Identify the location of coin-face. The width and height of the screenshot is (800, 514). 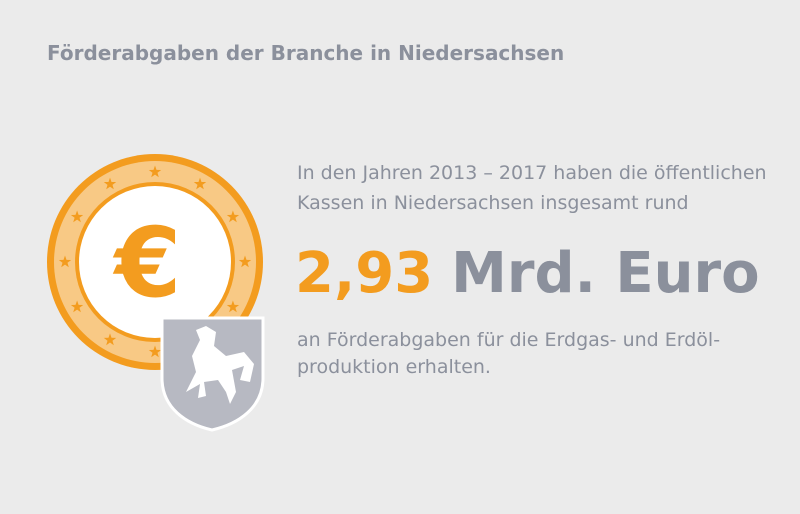
(155, 262).